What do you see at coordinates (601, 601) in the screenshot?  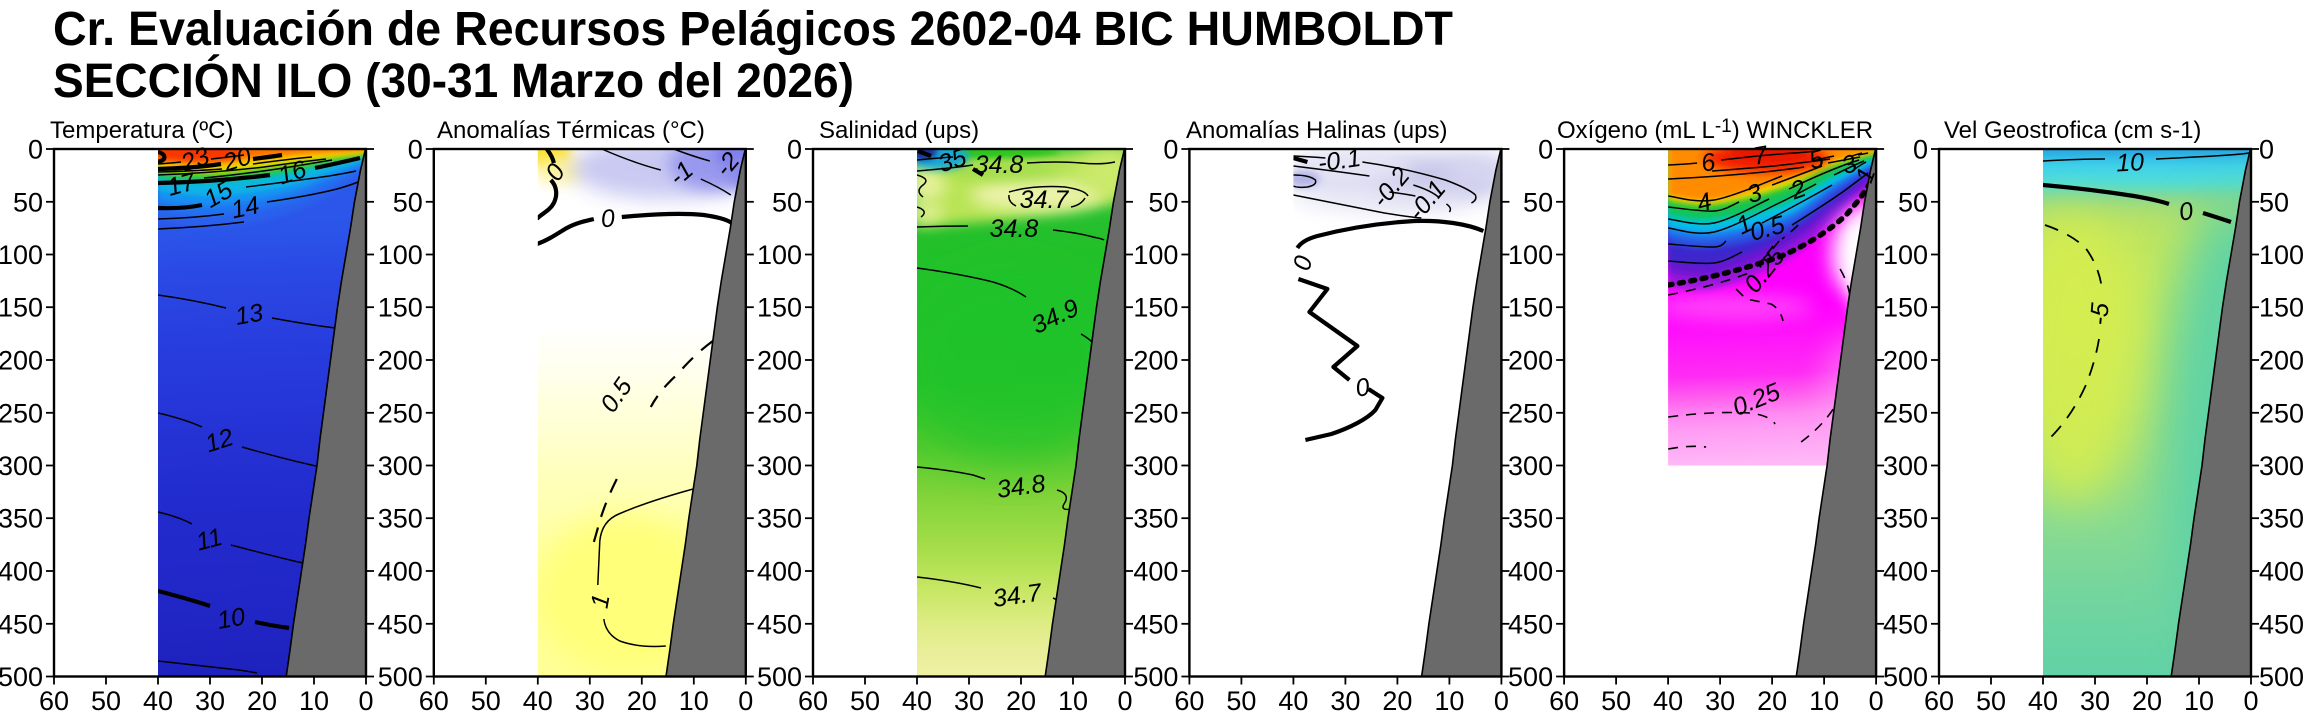 I see `svg-text: 1` at bounding box center [601, 601].